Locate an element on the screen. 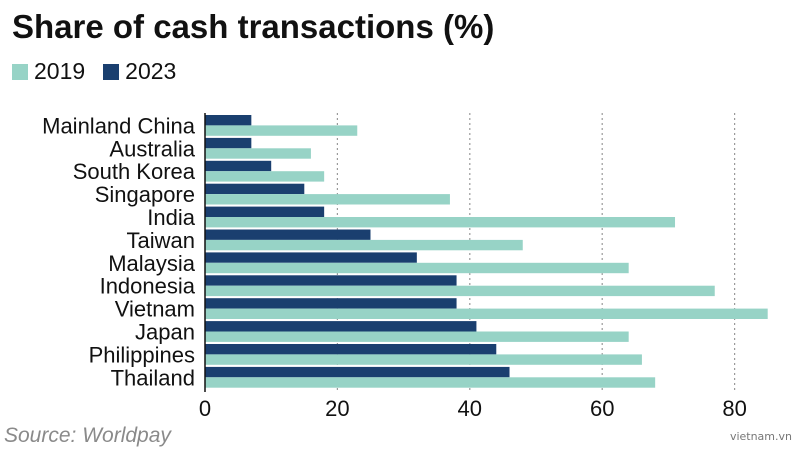 This screenshot has height=451, width=800. bar-2023-vietnam is located at coordinates (331, 303).